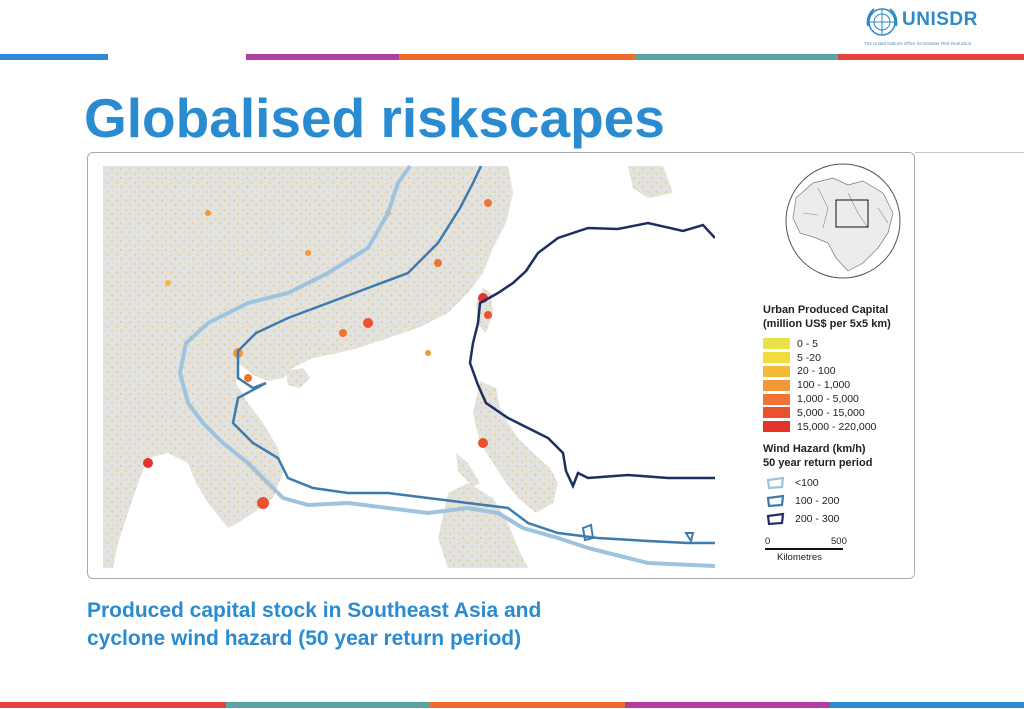  Describe the element at coordinates (817, 518) in the screenshot. I see `wind-legend-label: 200 - 300` at that location.